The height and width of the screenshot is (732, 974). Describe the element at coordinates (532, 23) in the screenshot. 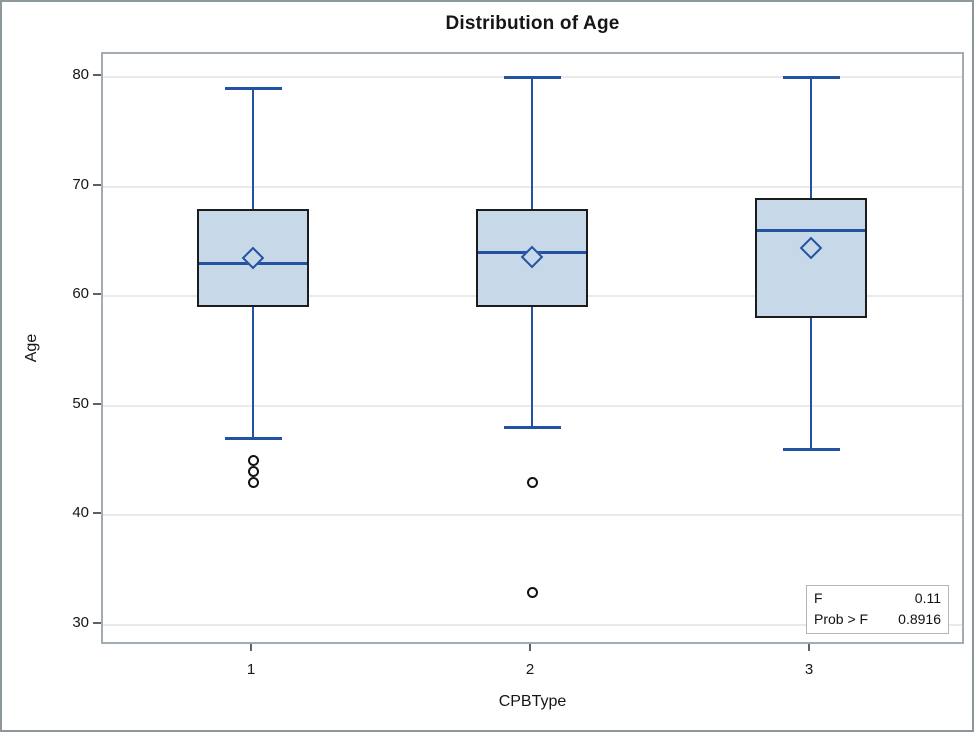

I see `chart-title: Distribution of Age` at that location.